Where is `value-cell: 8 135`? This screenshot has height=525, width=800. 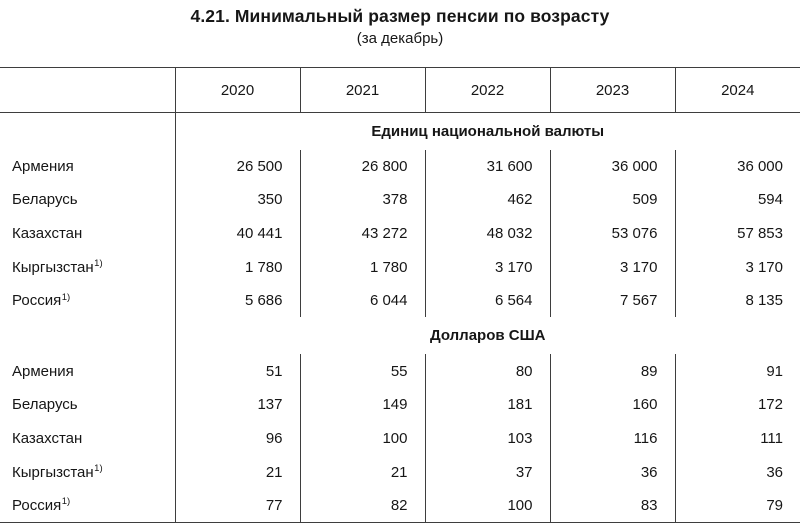
value-cell: 8 135 is located at coordinates (737, 300).